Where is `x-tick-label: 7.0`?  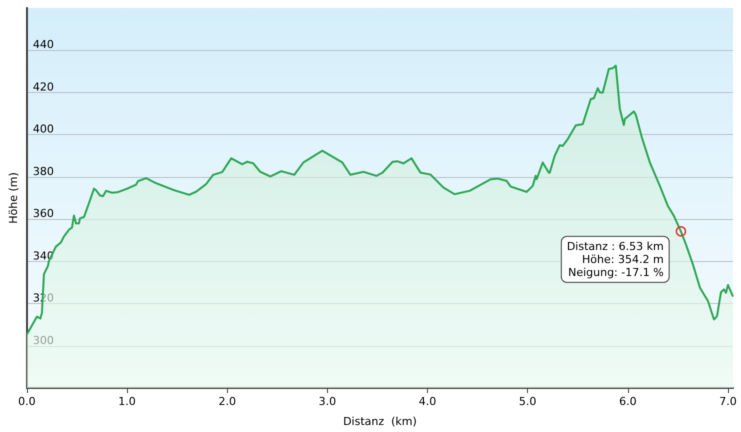 x-tick-label: 7.0 is located at coordinates (728, 401).